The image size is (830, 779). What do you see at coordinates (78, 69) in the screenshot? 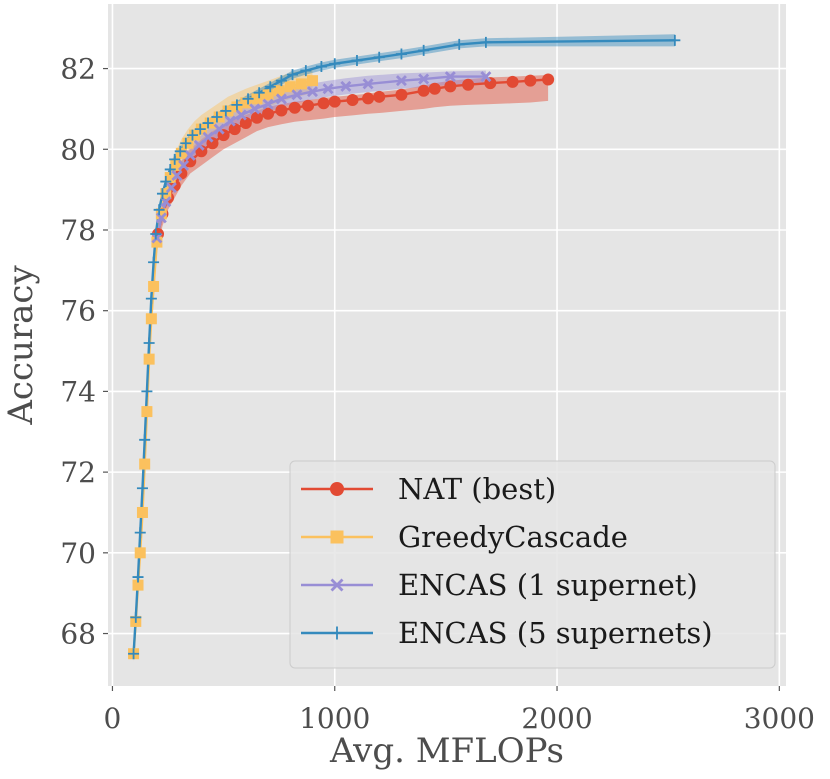
I see `y-tick-label: 82` at bounding box center [78, 69].